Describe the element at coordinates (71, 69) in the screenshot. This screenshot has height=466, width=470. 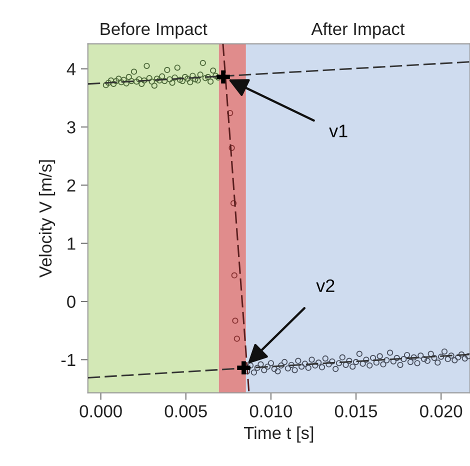
I see `y-tick-label: 4` at that location.